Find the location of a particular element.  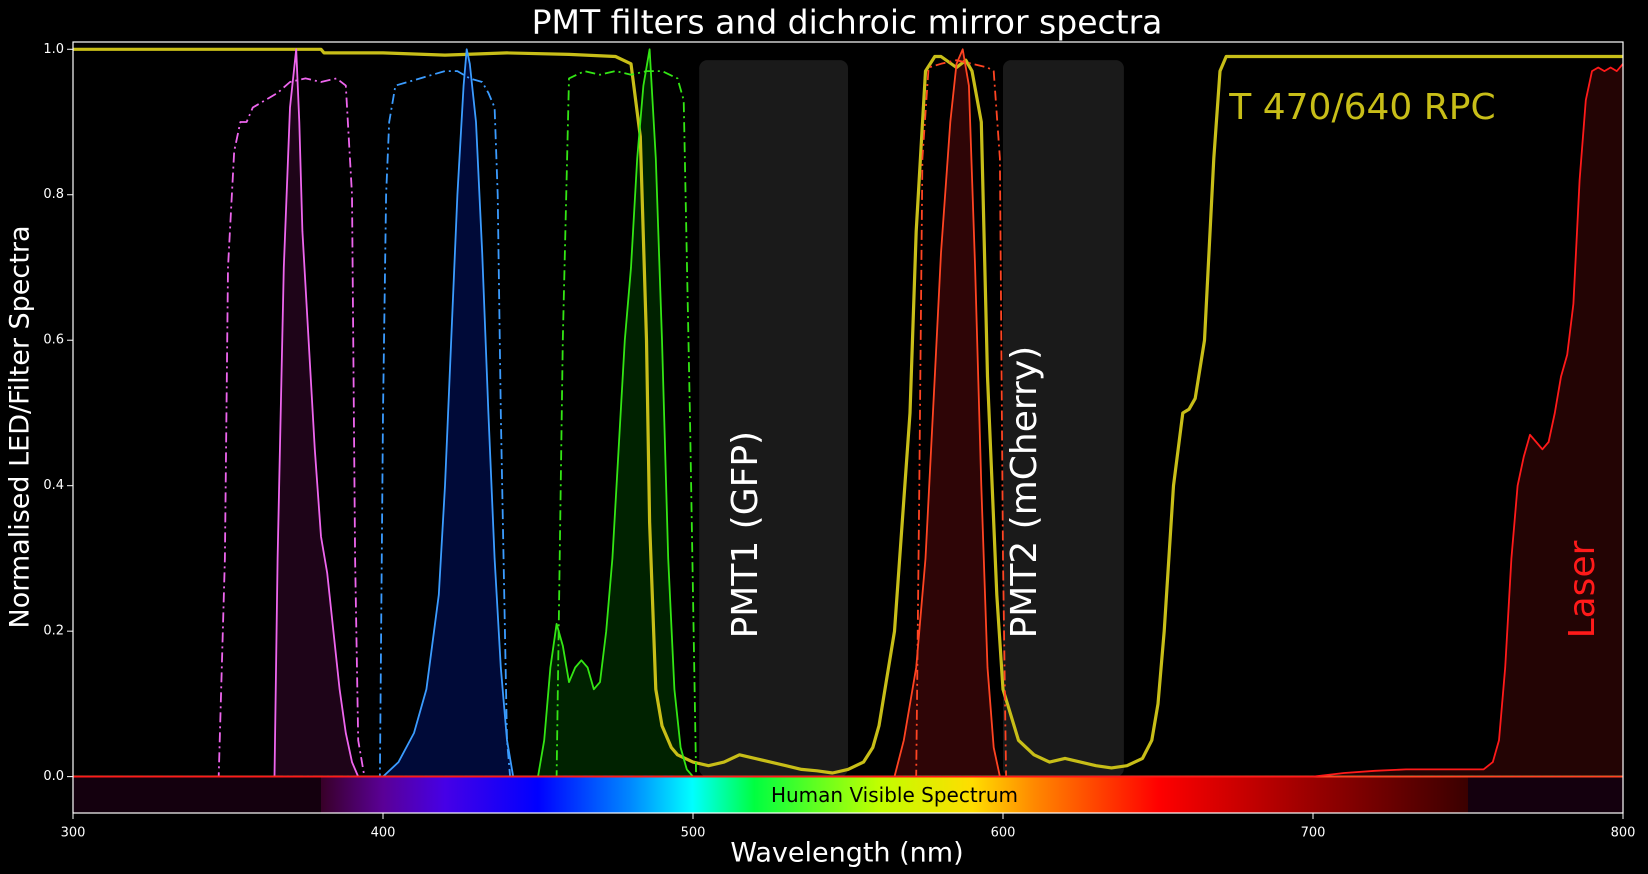

series-fill-violet_led is located at coordinates (316, 413).